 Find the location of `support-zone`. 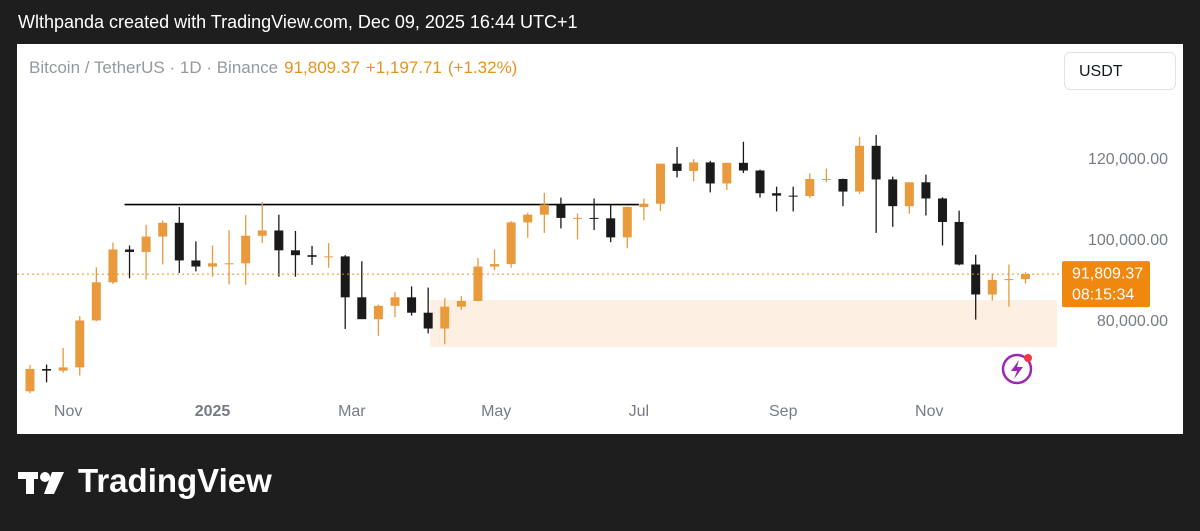

support-zone is located at coordinates (743, 324).